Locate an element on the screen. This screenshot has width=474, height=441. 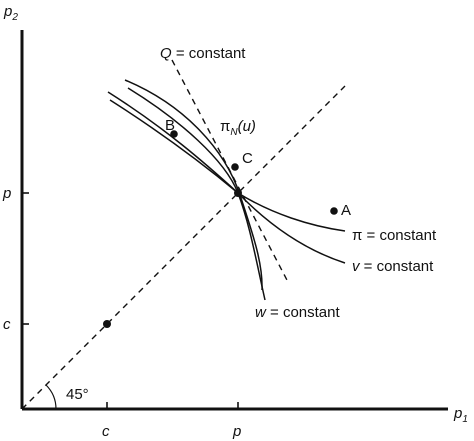
pi-constant-label: π = constant is located at coordinates (394, 235).